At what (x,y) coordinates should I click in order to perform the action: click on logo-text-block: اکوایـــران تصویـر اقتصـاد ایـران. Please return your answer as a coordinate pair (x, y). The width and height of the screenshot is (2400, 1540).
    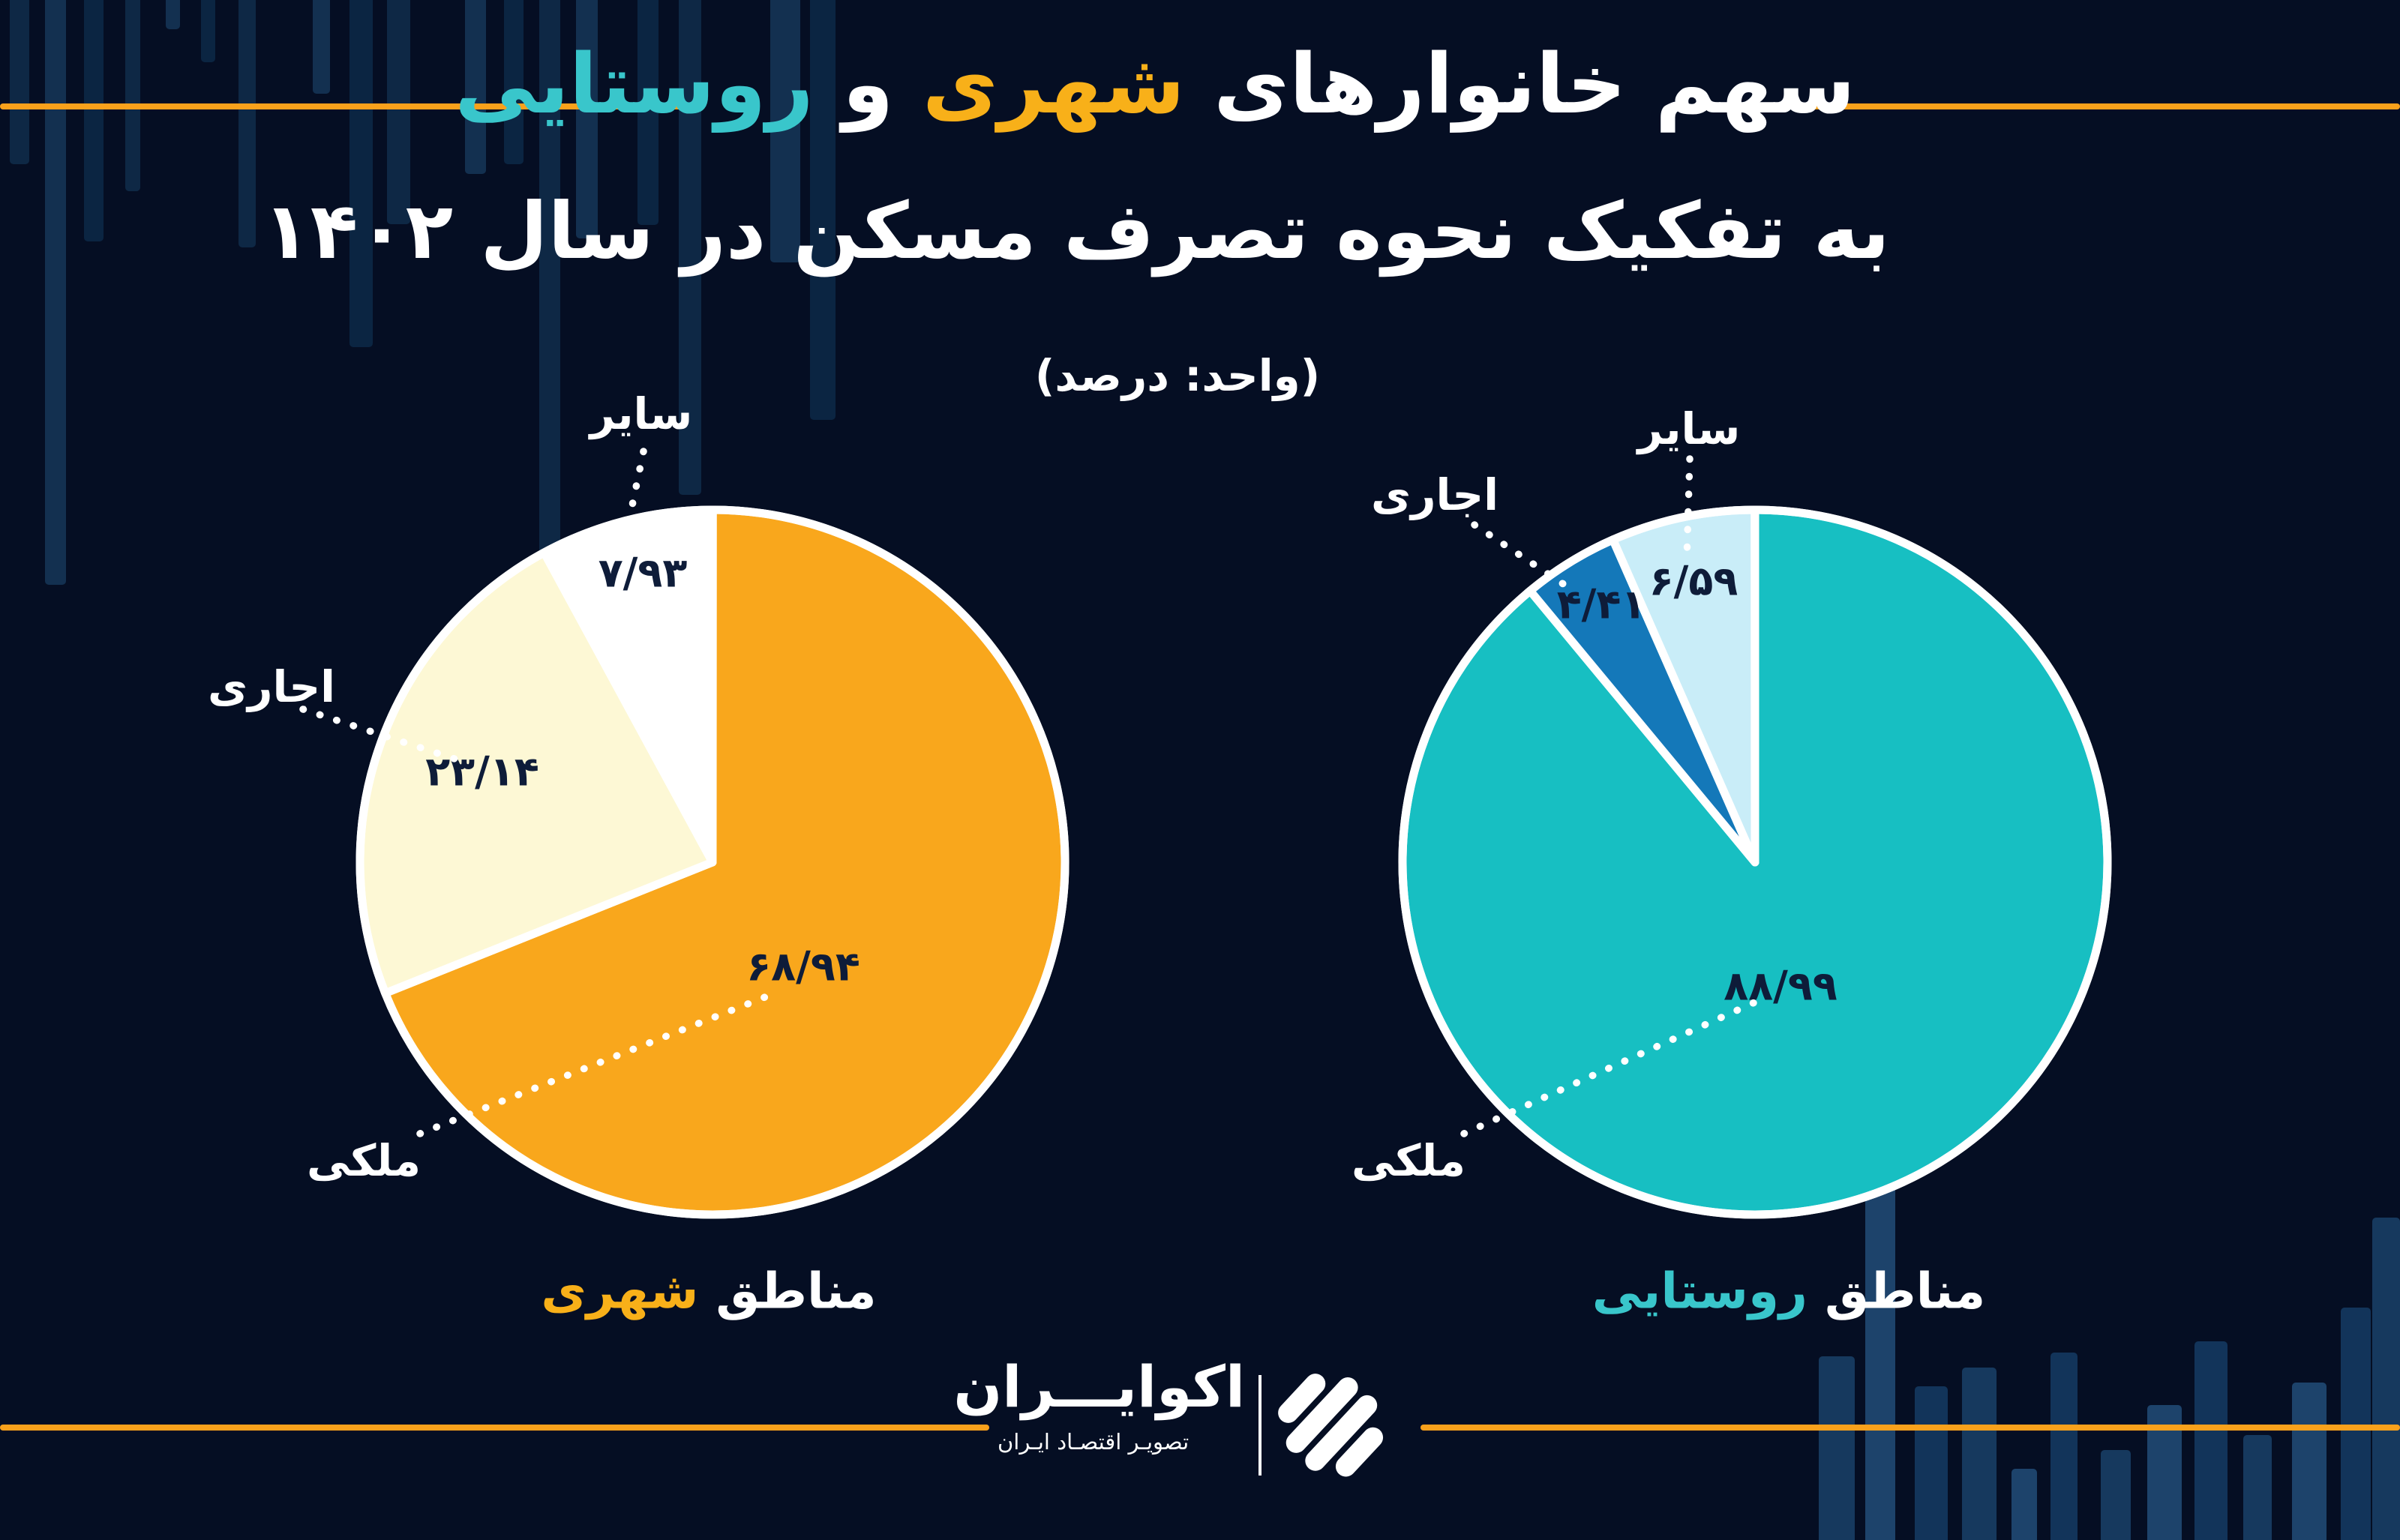
    Looking at the image, I should click on (1099, 1404).